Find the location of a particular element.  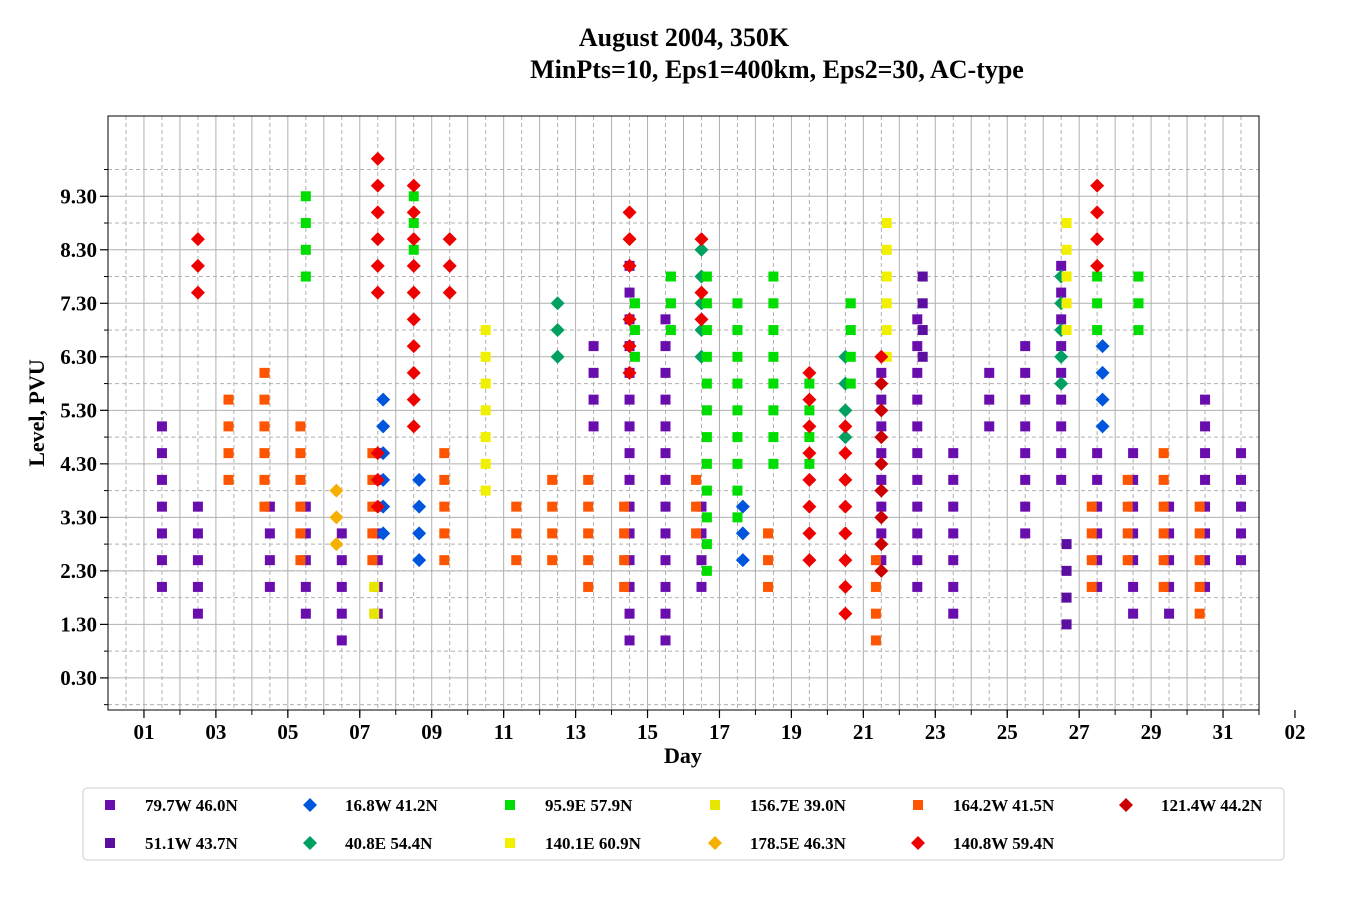

x-tick-label: 02 is located at coordinates (1294, 732).